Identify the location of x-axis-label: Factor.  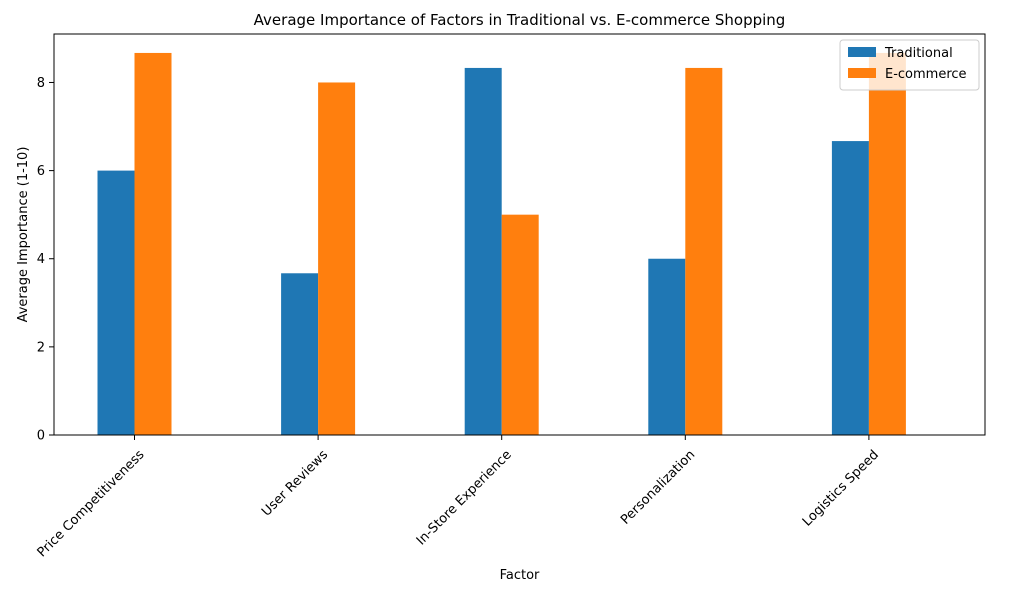
(520, 575).